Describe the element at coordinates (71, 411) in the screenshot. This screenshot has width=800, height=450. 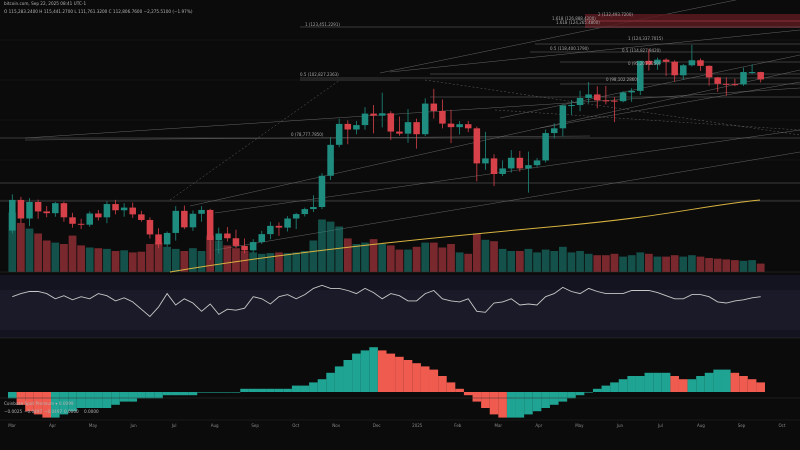
I see `premium-value: 0.0000` at that location.